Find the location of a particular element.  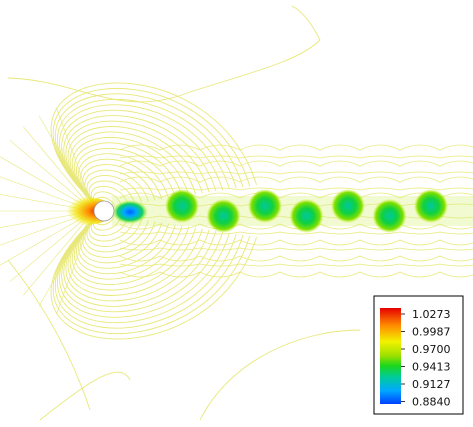

colorbar-ramp is located at coordinates (390, 356).